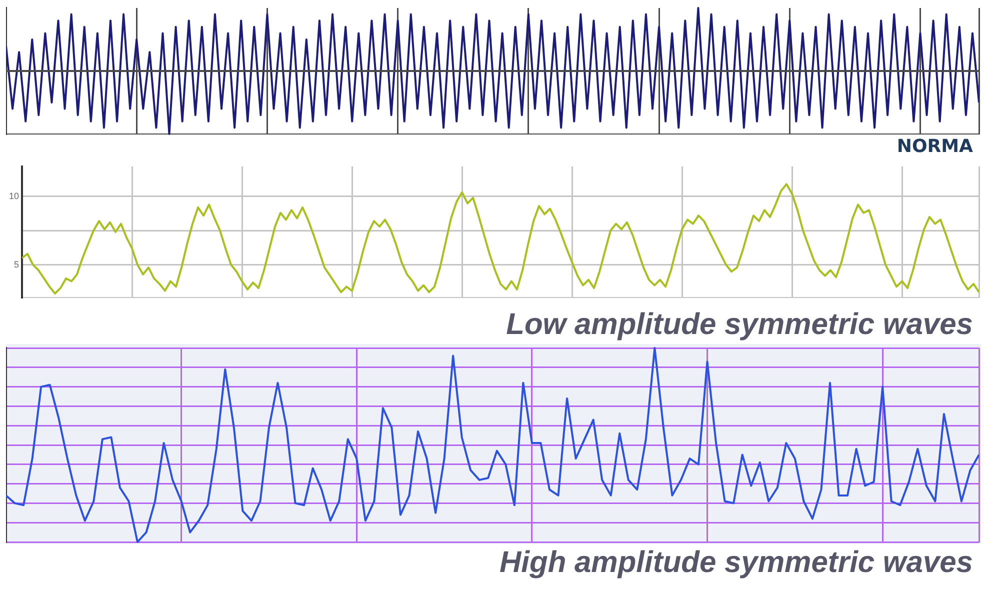 The height and width of the screenshot is (594, 985). Describe the element at coordinates (493, 325) in the screenshot. I see `text: Low amplitude symmetric waves` at that location.